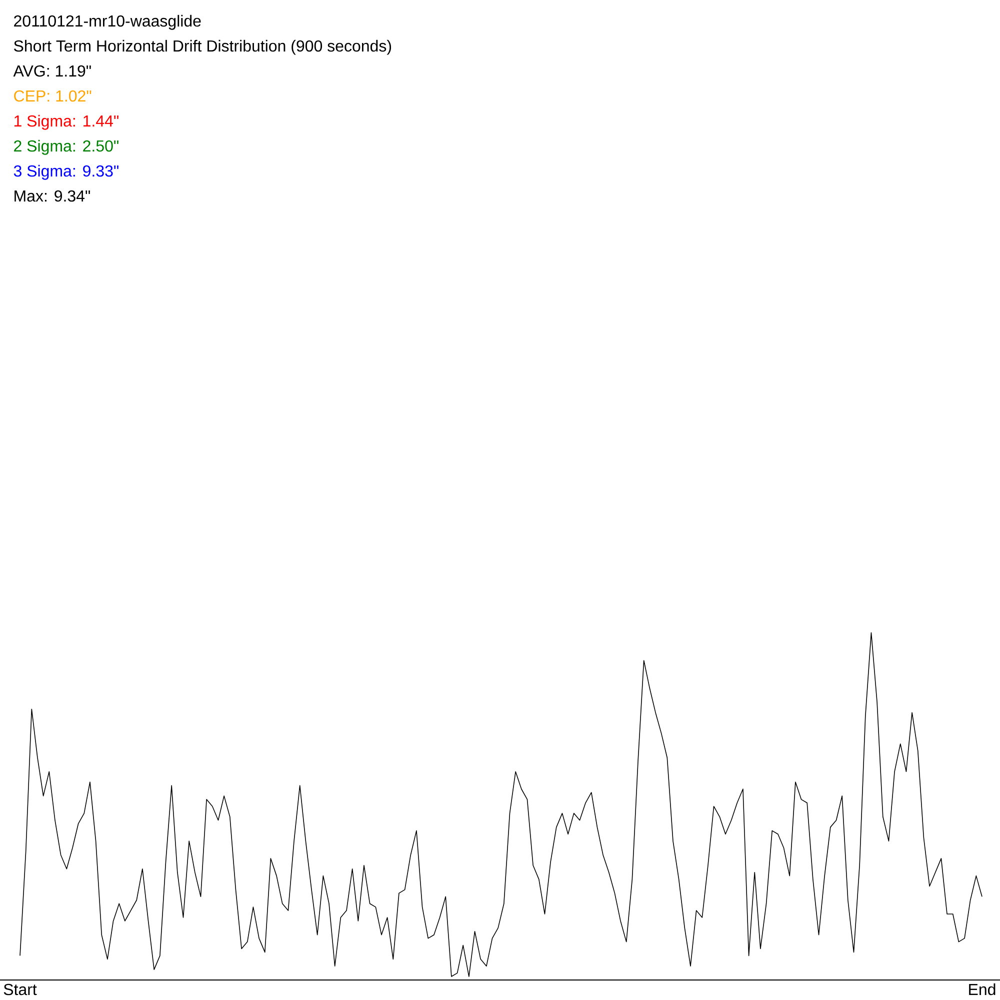 This screenshot has height=1000, width=1000. What do you see at coordinates (107, 22) in the screenshot?
I see `chart-title: 20110121-mr10-waasglide` at bounding box center [107, 22].